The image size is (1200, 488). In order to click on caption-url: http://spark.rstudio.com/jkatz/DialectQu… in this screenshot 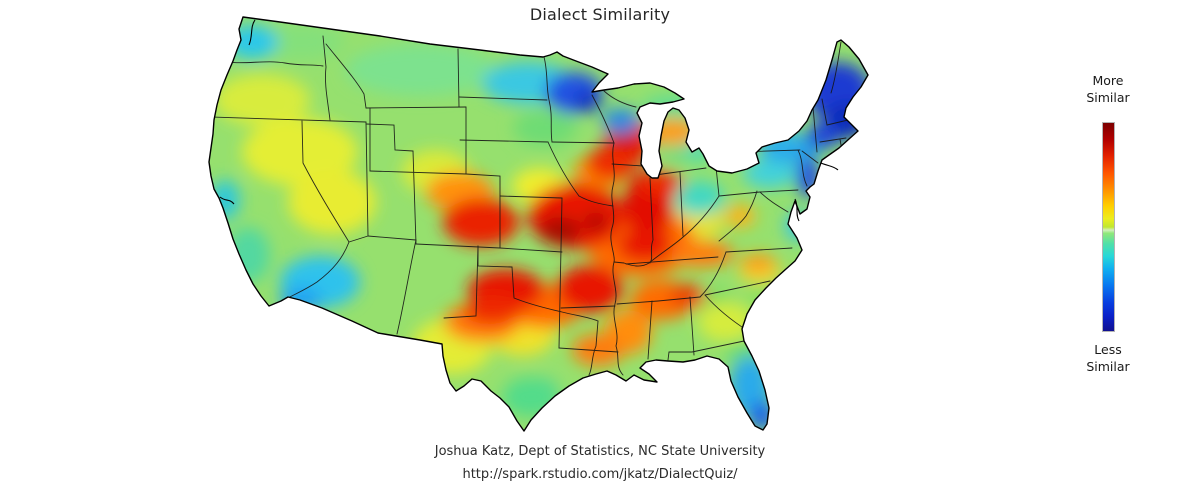, I will do `click(600, 474)`.